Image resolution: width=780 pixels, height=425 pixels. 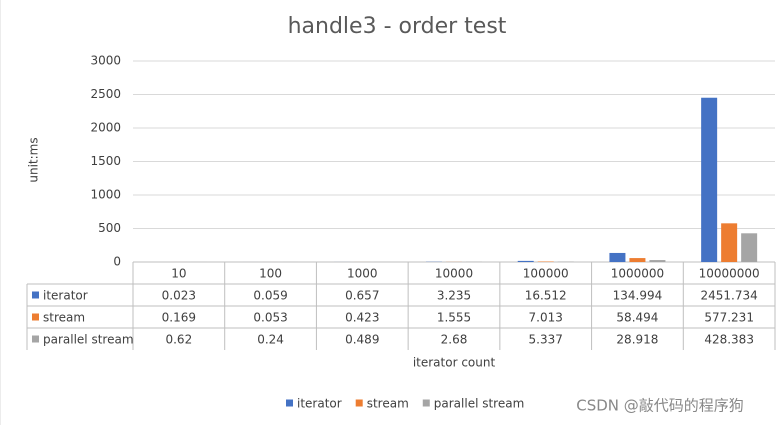 I want to click on x-tick-label: 100000, so click(x=546, y=274).